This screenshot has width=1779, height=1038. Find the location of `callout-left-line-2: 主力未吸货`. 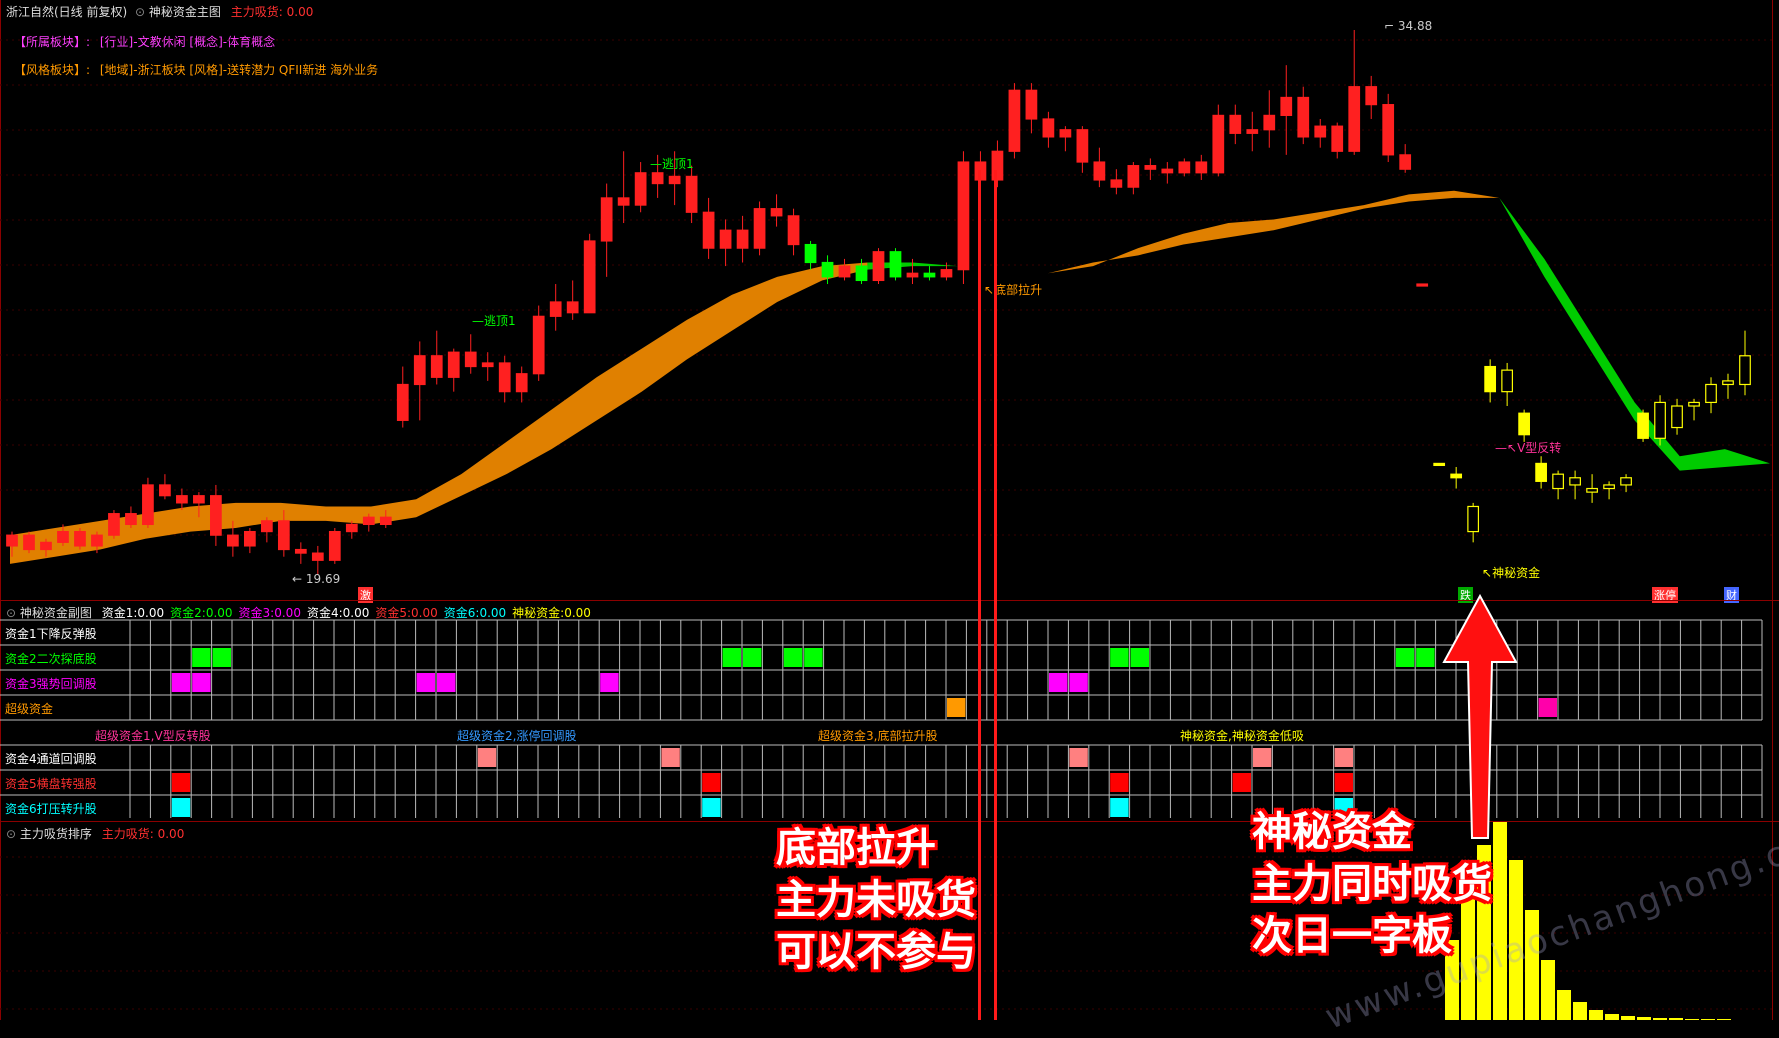

callout-left-line-2: 主力未吸货 is located at coordinates (876, 900).